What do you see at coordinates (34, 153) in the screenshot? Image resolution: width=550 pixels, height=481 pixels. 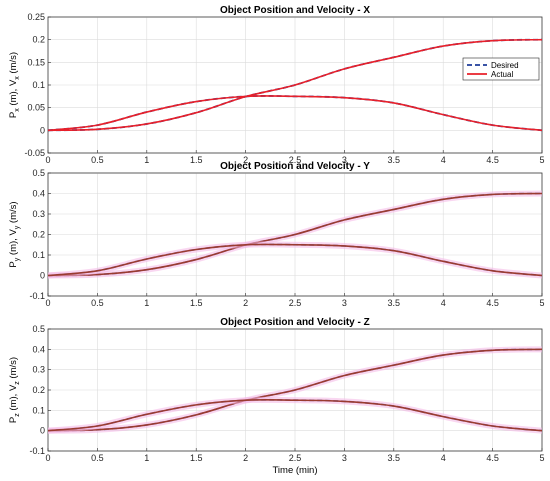 I see `y-tick-label: -0.05` at bounding box center [34, 153].